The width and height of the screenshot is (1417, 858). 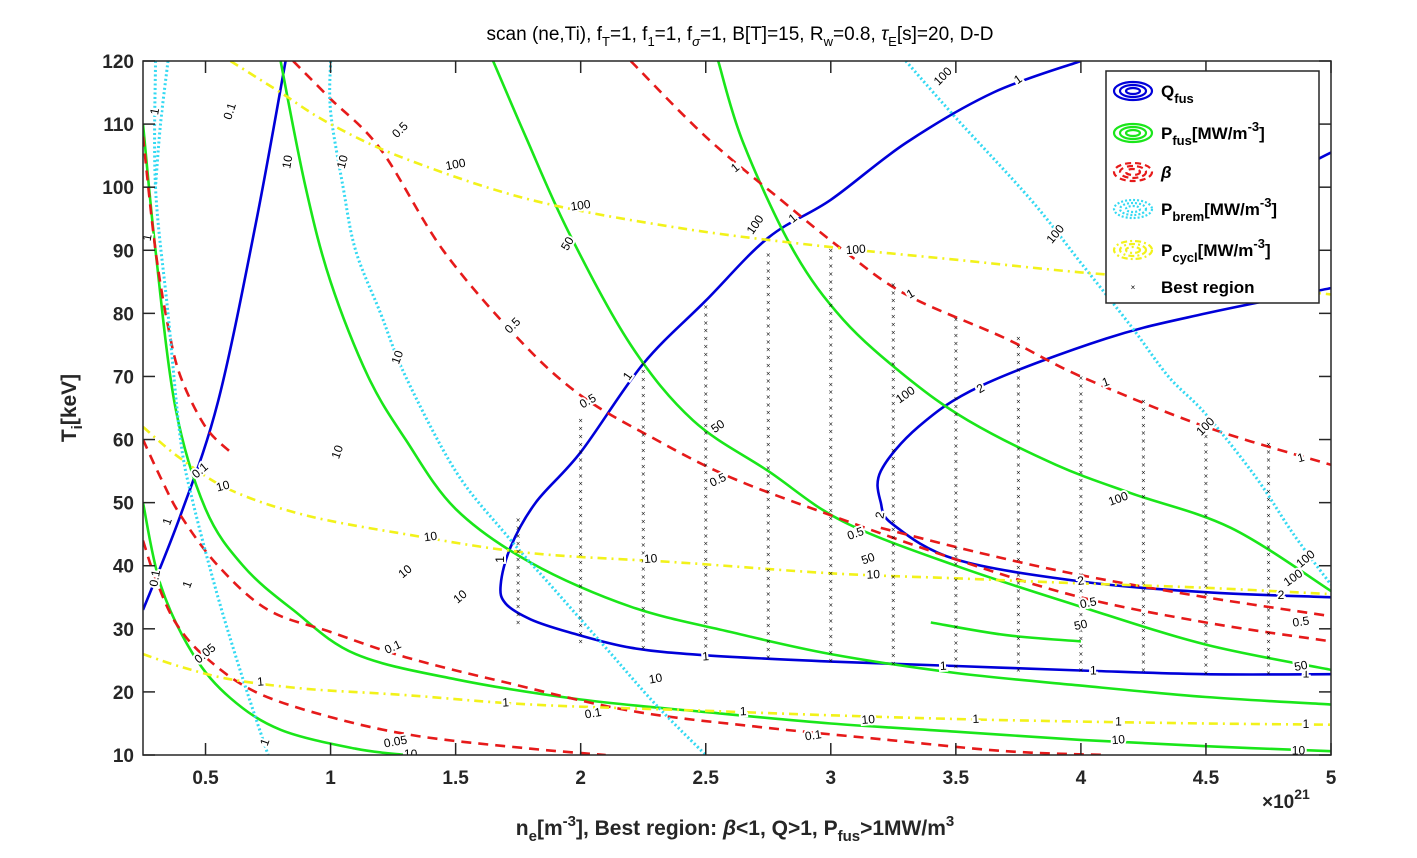 What do you see at coordinates (1208, 287) in the screenshot?
I see `legend-label-best: Best region` at bounding box center [1208, 287].